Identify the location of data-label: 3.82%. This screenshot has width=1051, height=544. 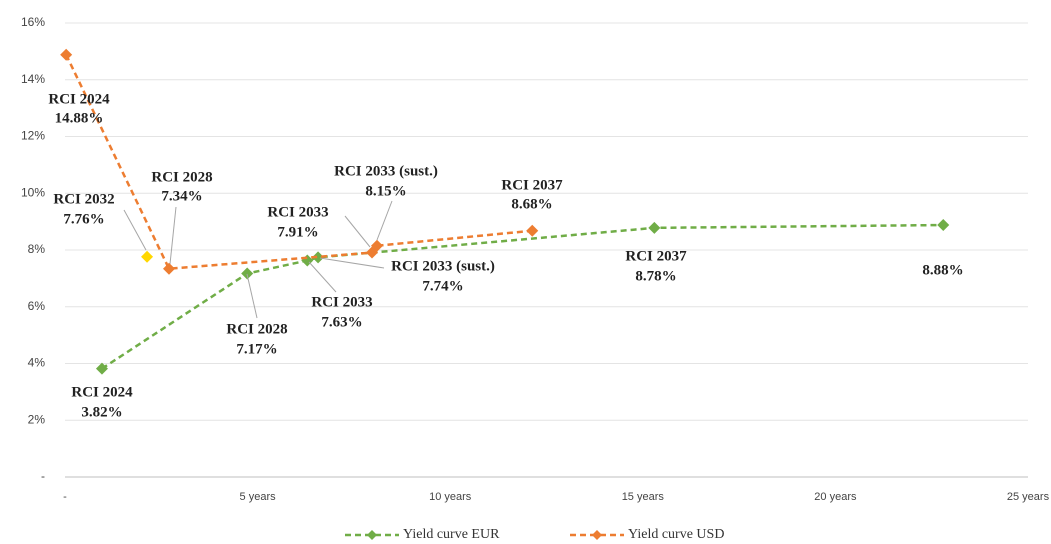
(101, 412).